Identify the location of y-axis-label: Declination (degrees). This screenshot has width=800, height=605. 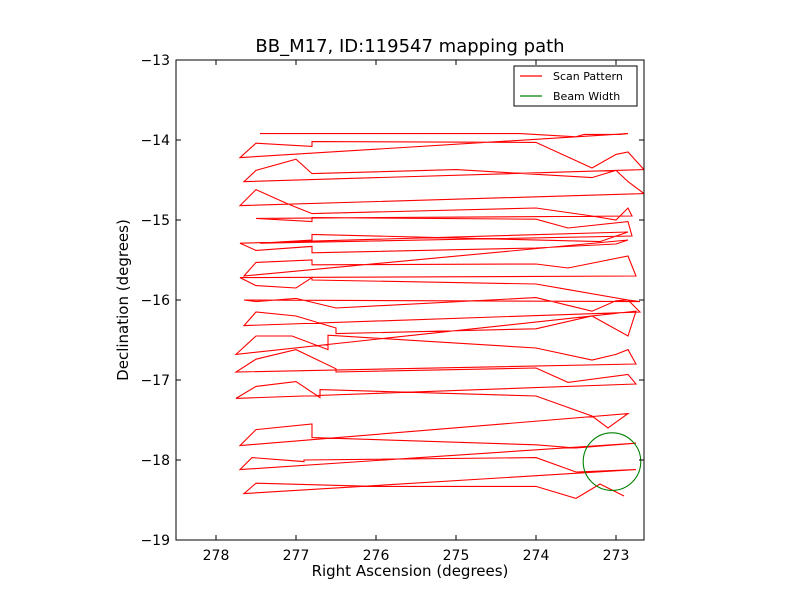
(123, 300).